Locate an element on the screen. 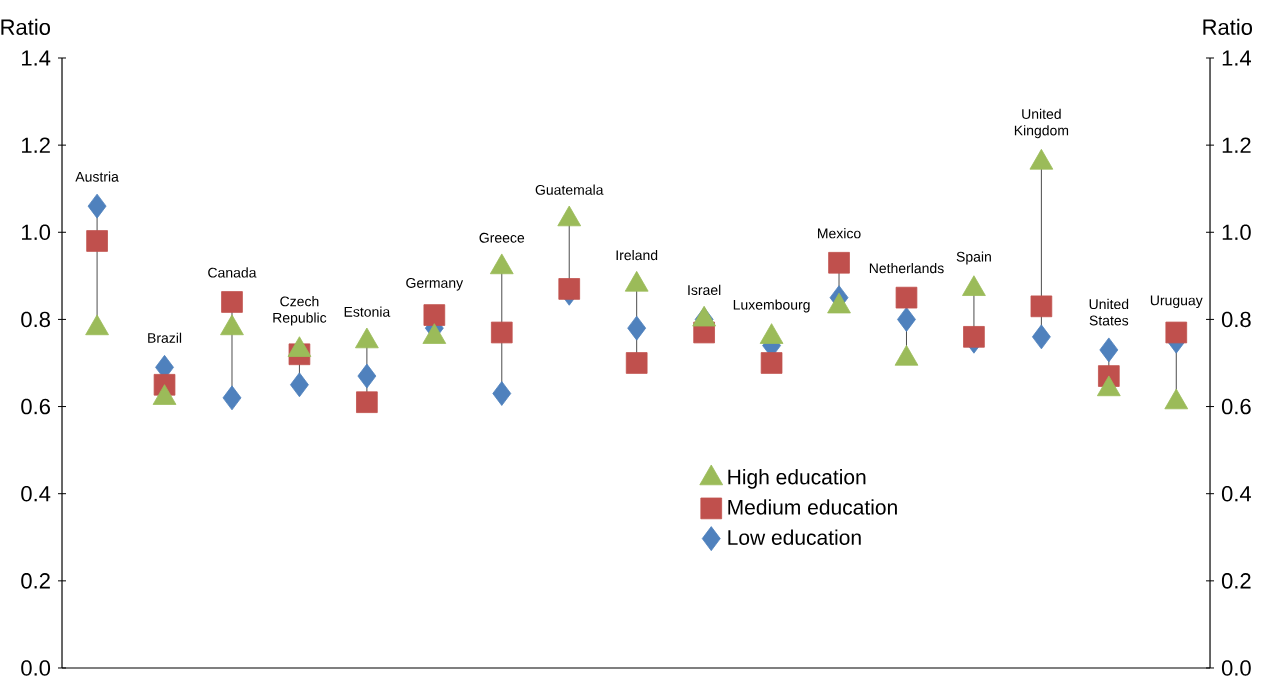 The width and height of the screenshot is (1268, 679). x-tick-label: Germany is located at coordinates (435, 284).